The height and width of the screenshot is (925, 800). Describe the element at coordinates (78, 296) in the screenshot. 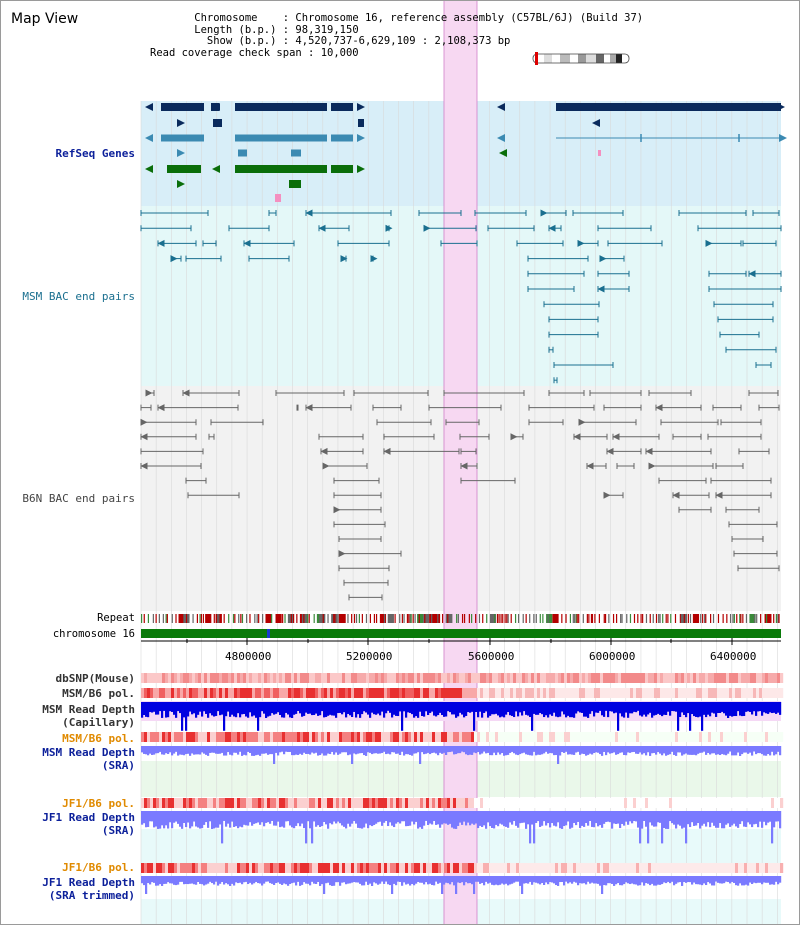

I see `track-label-msm-bac: MSM BAC end pairs` at that location.